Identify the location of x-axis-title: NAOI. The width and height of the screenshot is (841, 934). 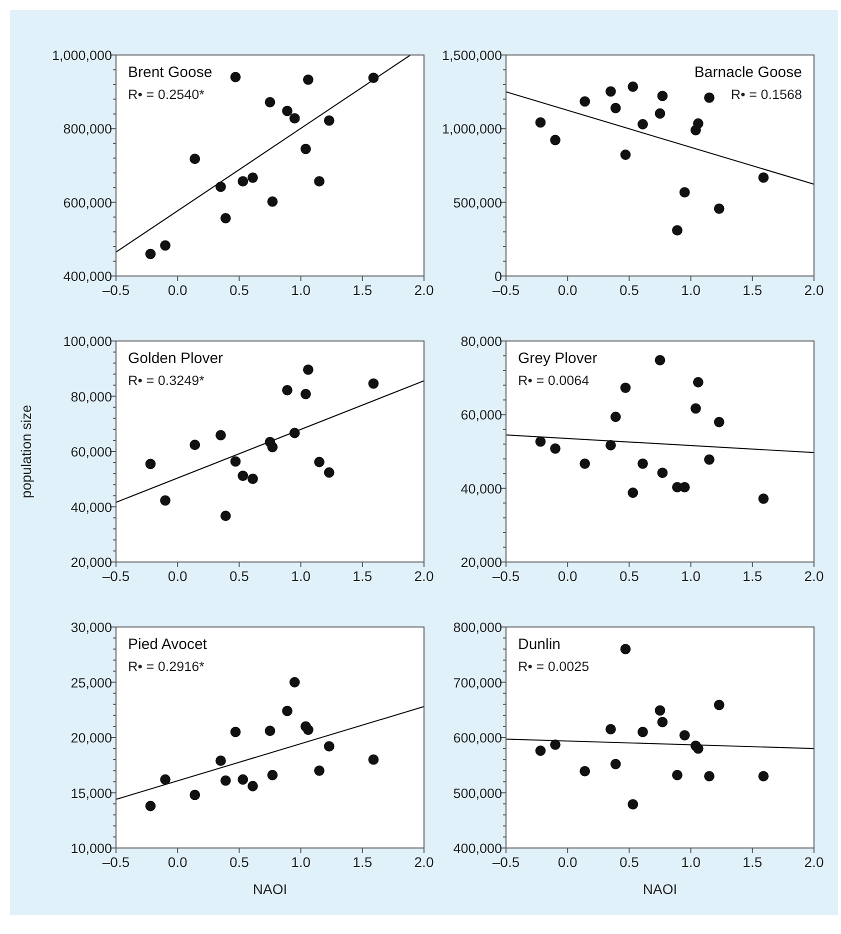
(270, 889).